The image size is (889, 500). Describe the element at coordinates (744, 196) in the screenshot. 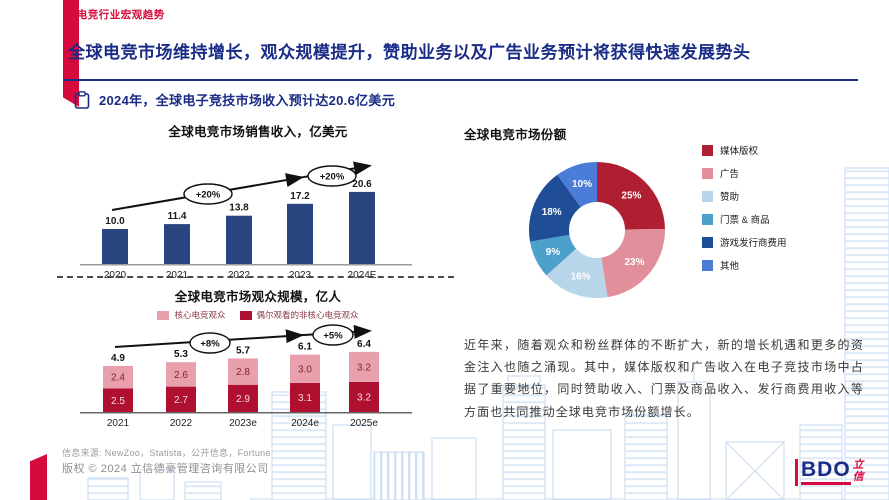

I see `legend-item: 赞助` at that location.